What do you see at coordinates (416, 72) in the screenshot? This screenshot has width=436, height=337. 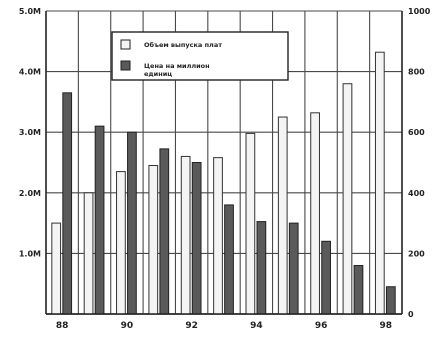 I see `y-right-tick-label: 800` at bounding box center [416, 72].